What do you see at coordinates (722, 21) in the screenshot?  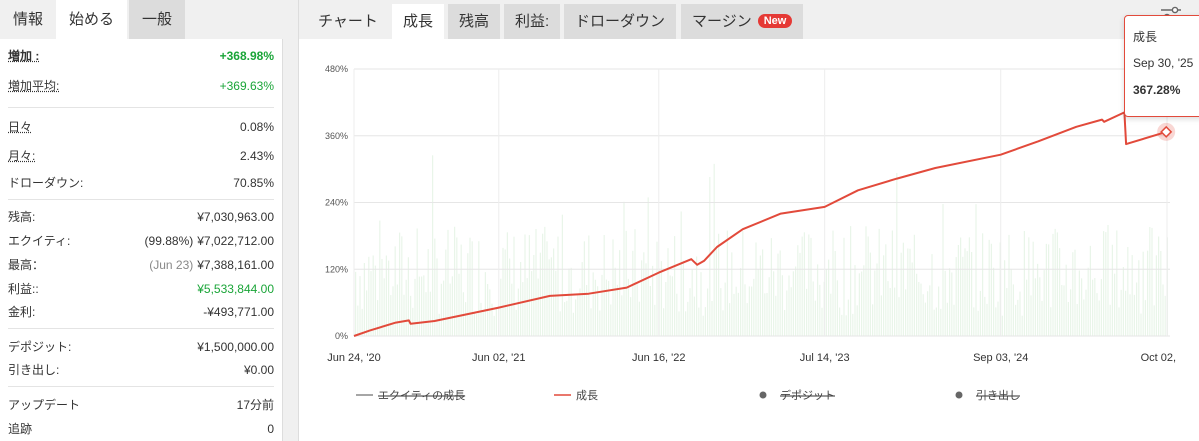 I see `tab-margin-label: マージン` at bounding box center [722, 21].